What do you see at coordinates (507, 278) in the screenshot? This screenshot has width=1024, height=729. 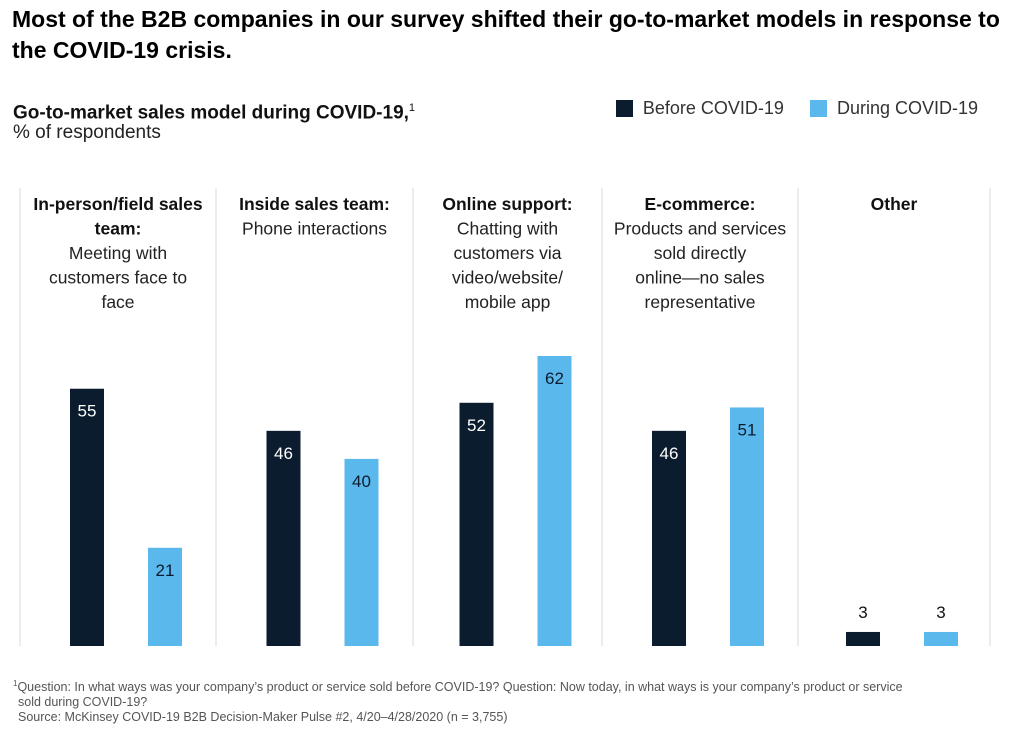 I see `category-description: video/website/` at bounding box center [507, 278].